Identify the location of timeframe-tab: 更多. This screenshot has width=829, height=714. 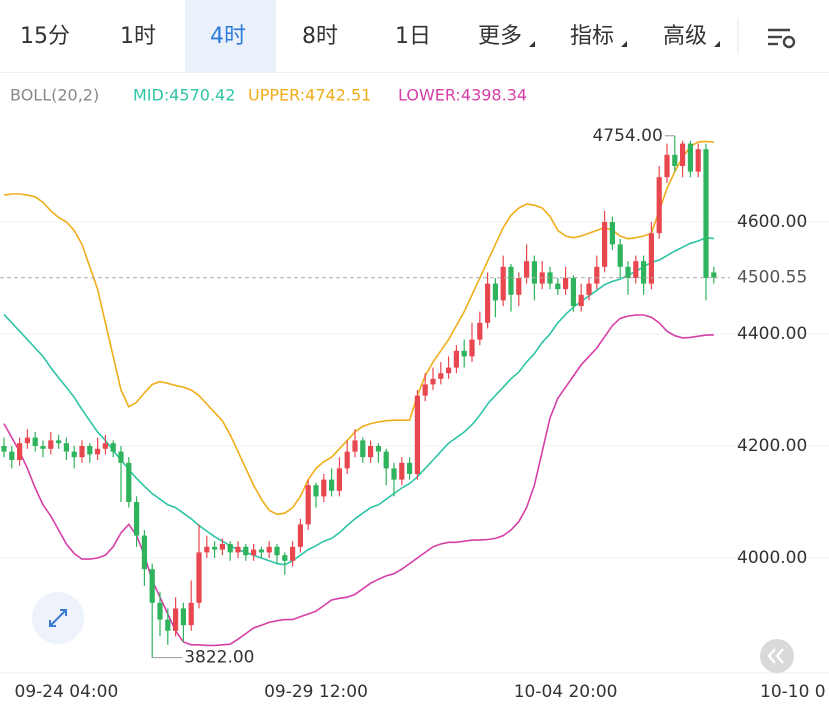
(500, 36).